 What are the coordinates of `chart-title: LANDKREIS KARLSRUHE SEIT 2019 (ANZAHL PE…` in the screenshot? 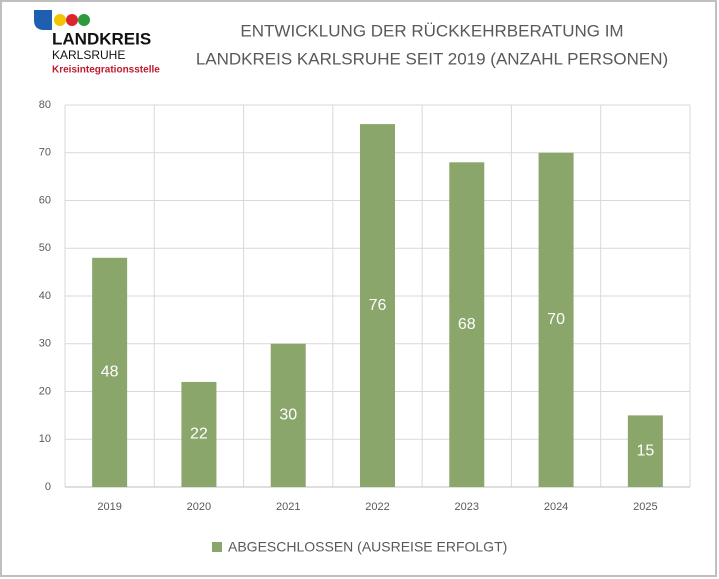 It's located at (432, 58).